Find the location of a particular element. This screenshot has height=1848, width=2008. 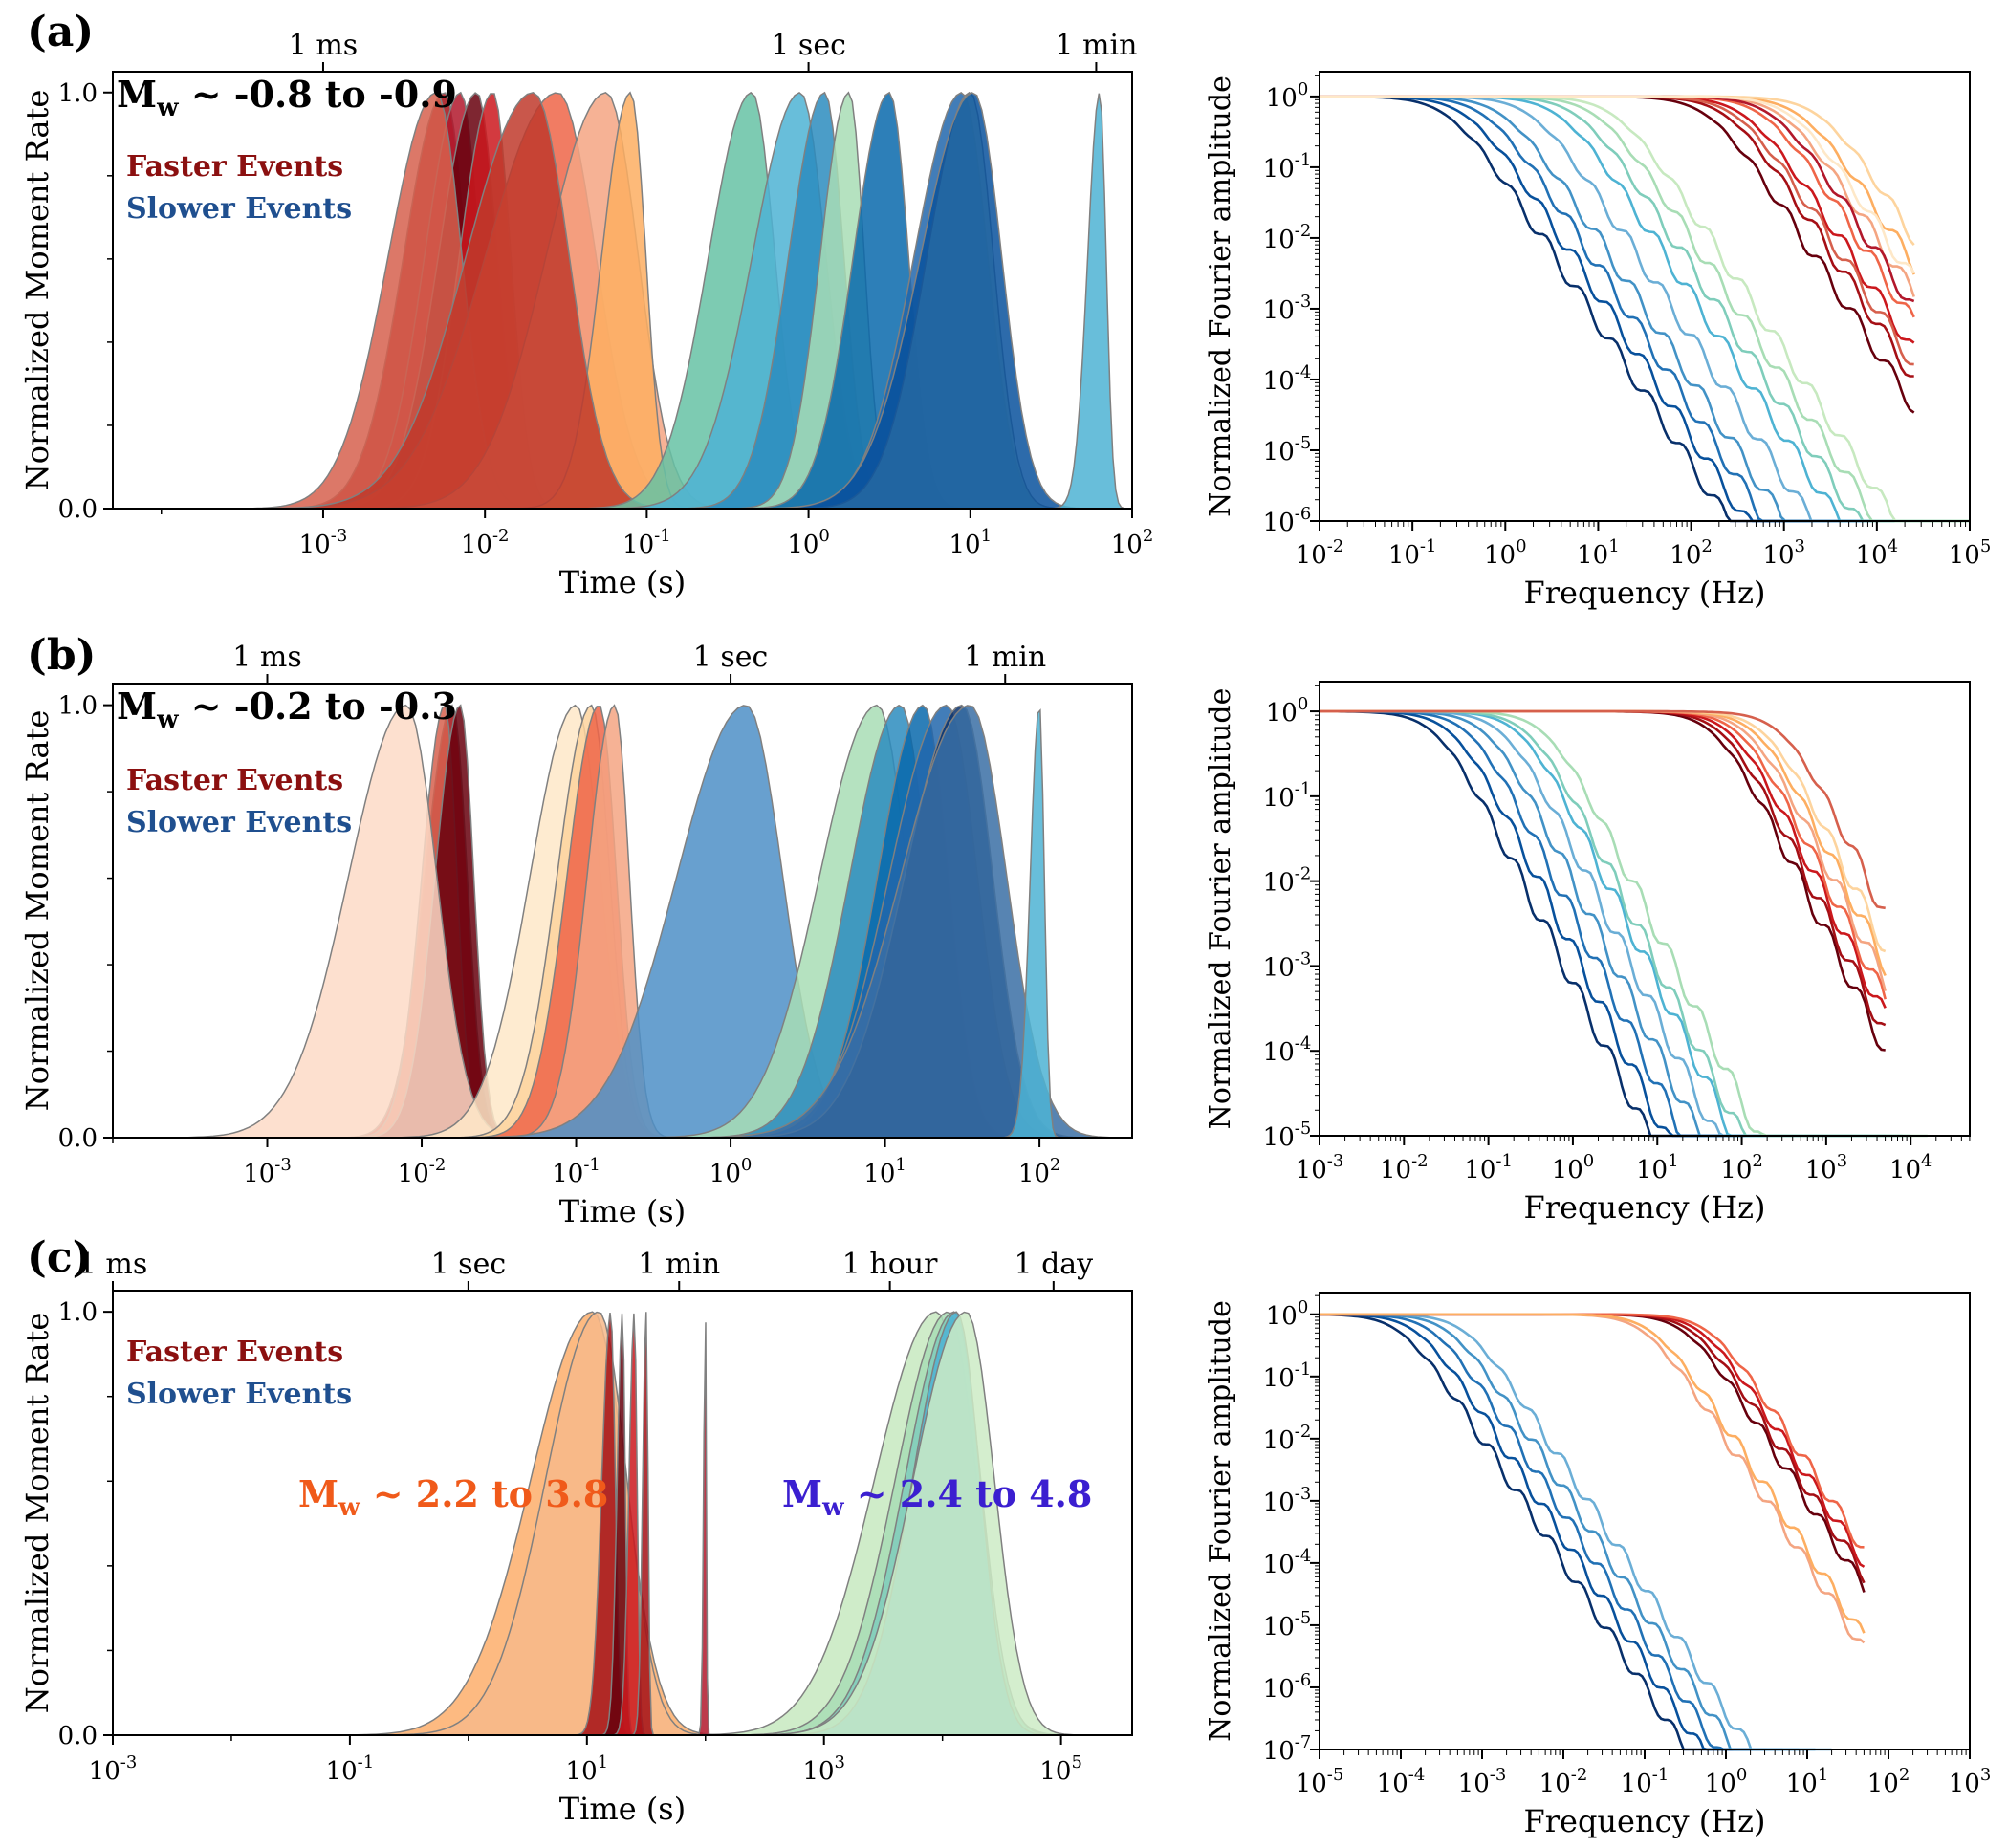

x-tick-label: 10⁴ is located at coordinates (1910, 1168).